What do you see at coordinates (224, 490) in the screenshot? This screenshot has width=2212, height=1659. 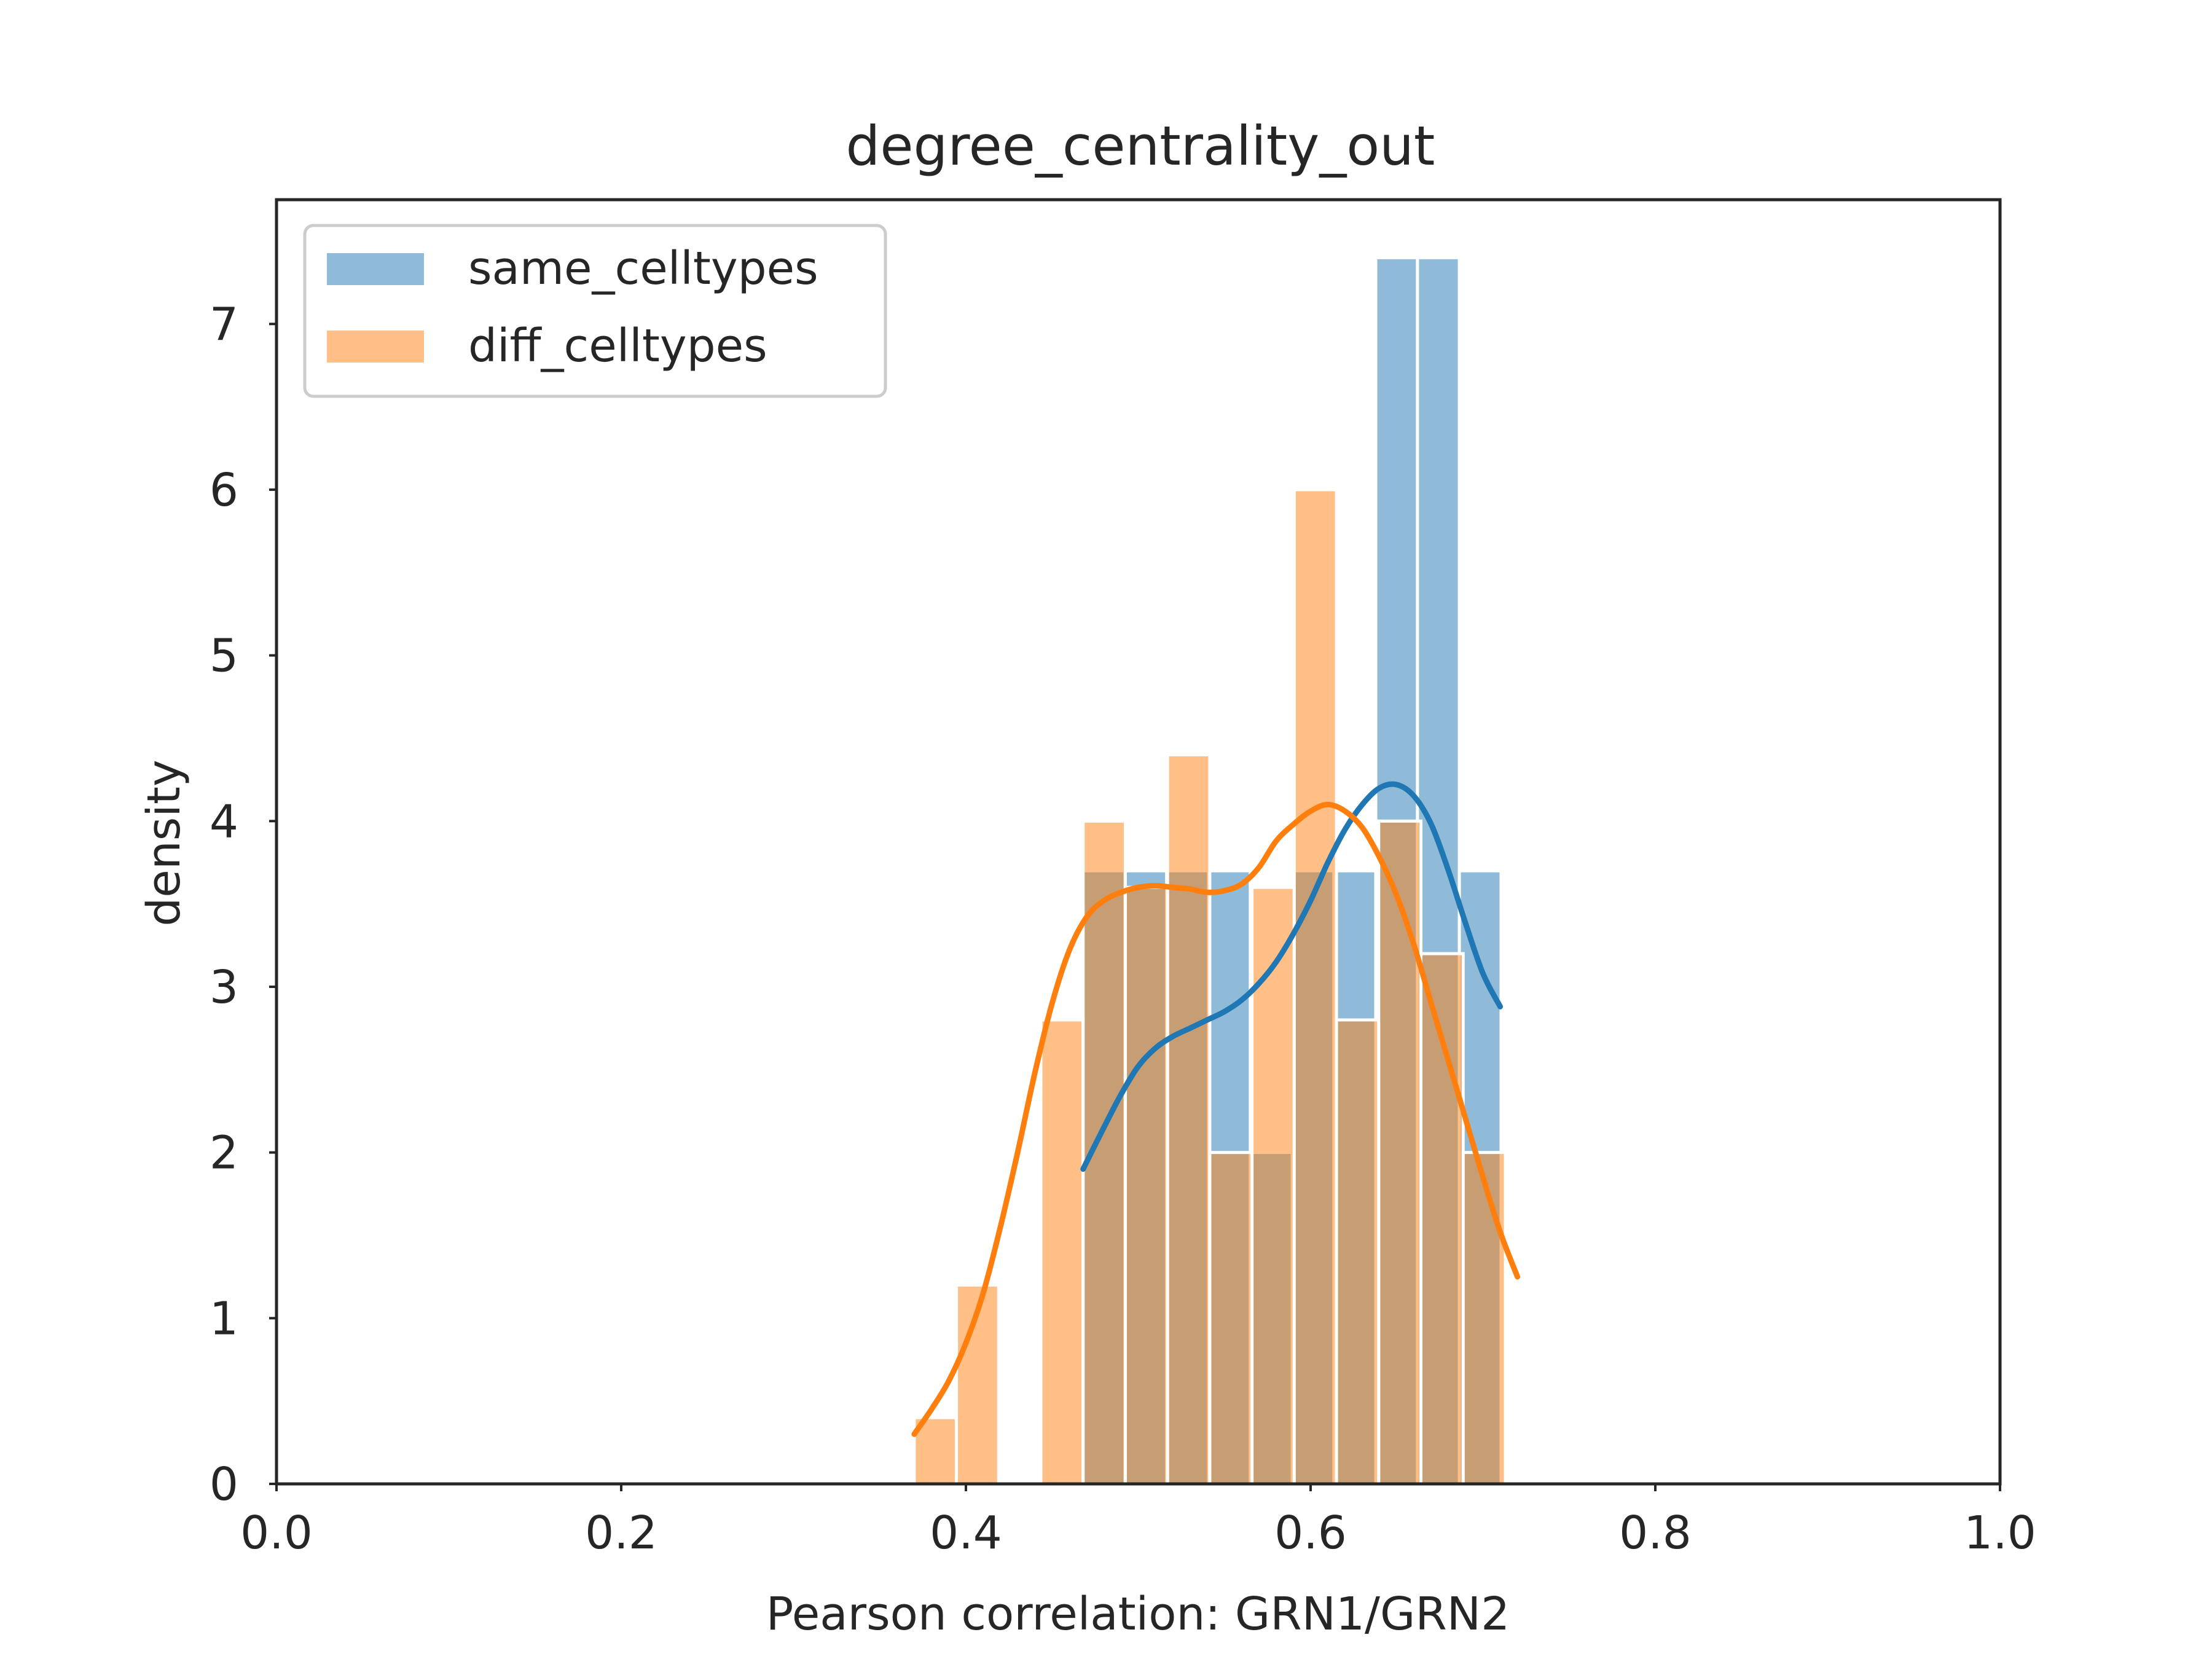 I see `y-tick-label: 6` at bounding box center [224, 490].